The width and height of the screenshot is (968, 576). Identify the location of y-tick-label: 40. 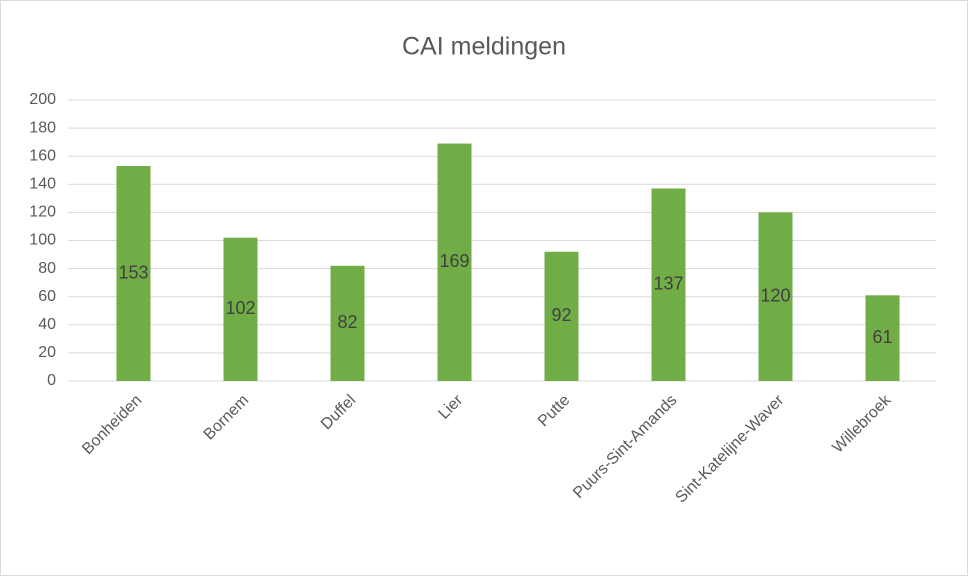
(47, 324).